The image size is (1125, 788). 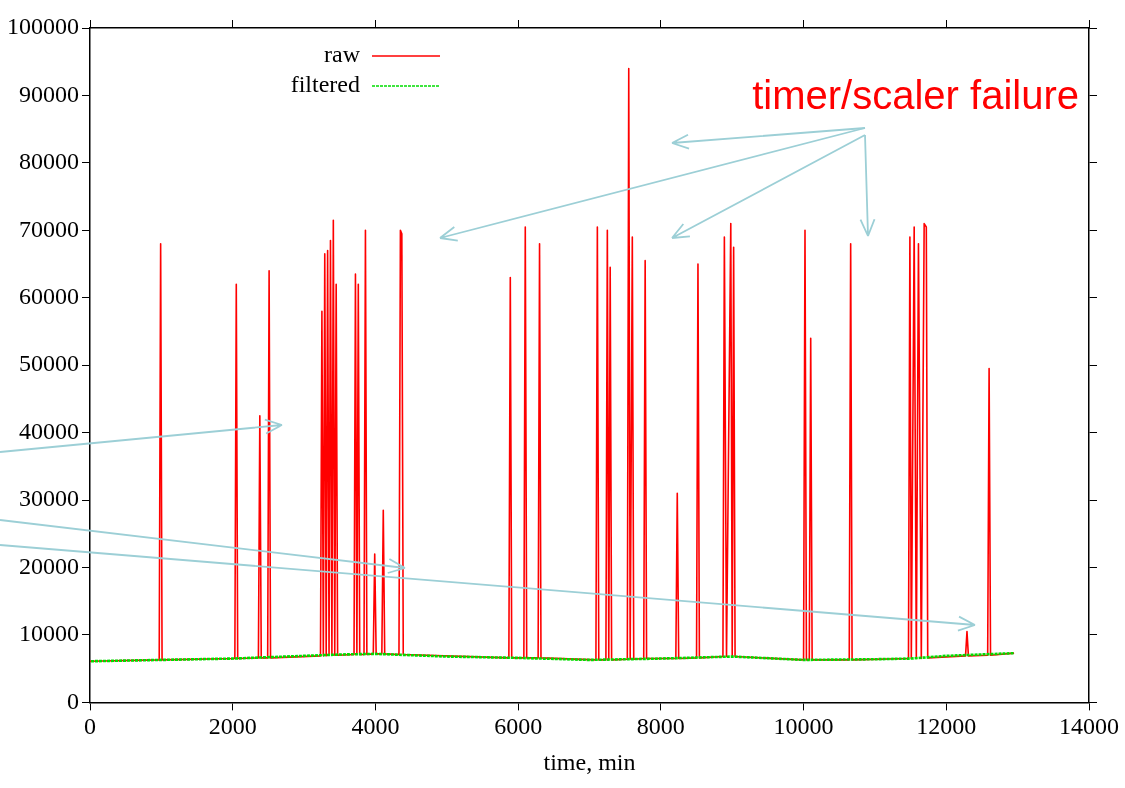 I want to click on line-series, so click(x=553, y=657).